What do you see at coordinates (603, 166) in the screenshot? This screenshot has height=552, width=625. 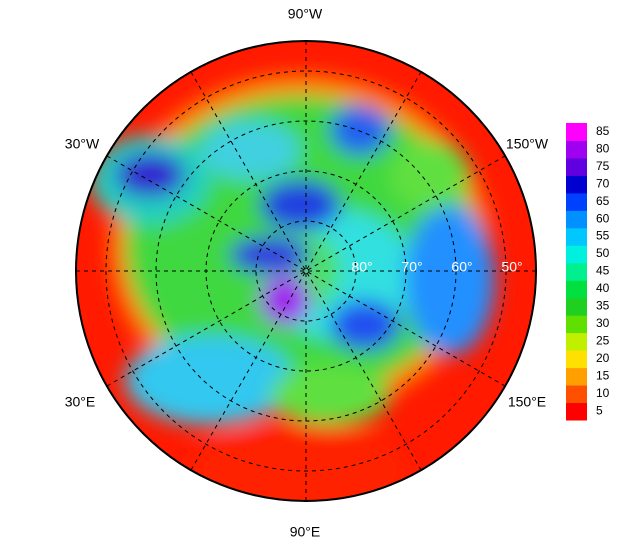 I see `colorbar-tick-label: 75` at bounding box center [603, 166].